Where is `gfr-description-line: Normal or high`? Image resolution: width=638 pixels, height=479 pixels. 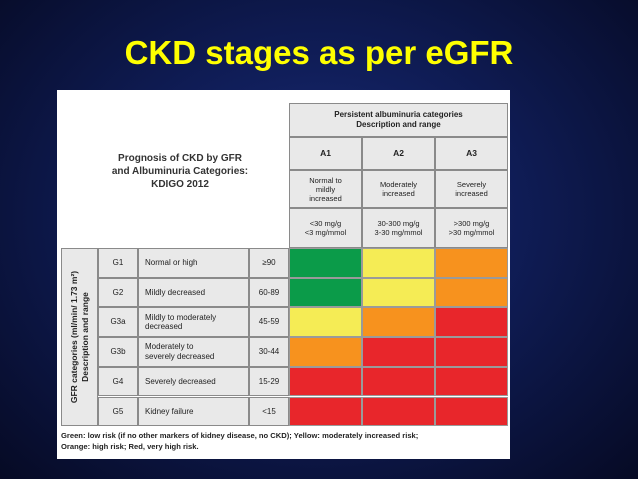
gfr-description-line: Normal or high is located at coordinates (171, 263).